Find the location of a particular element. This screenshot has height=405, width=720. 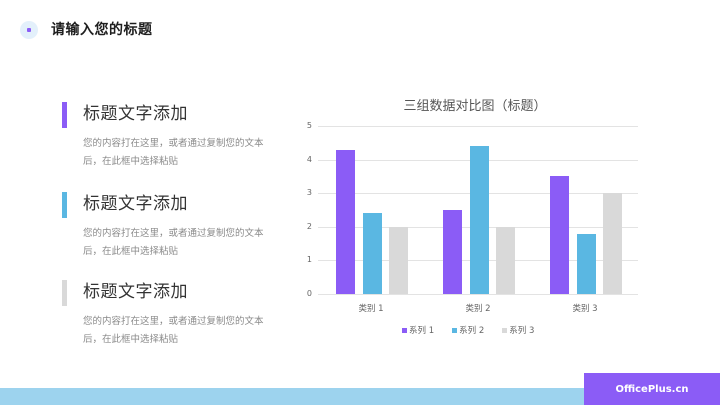

legend-item: 系列 2 is located at coordinates (468, 330).